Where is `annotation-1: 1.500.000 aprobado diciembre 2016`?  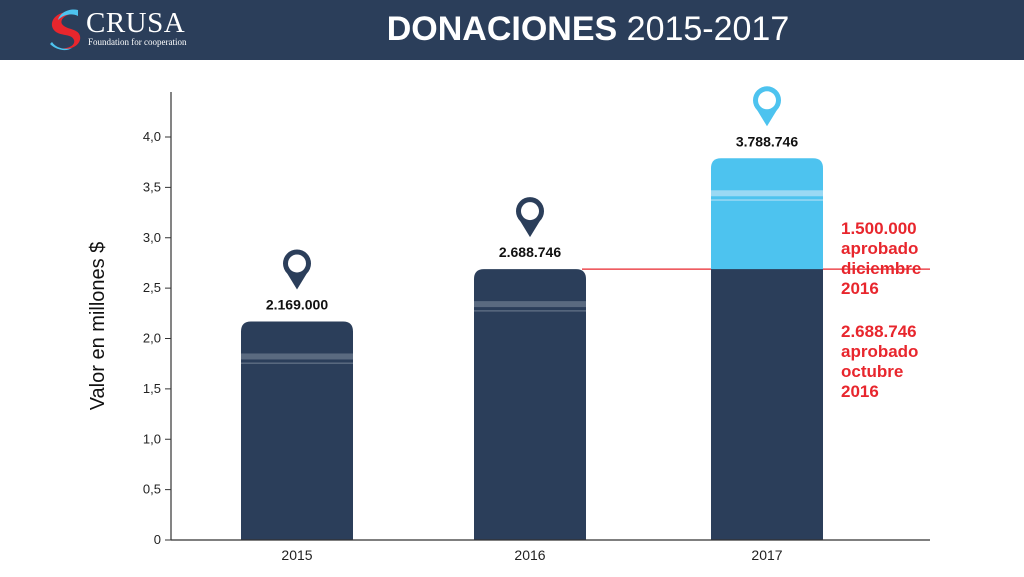 annotation-1: 1.500.000 aprobado diciembre 2016 is located at coordinates (881, 258).